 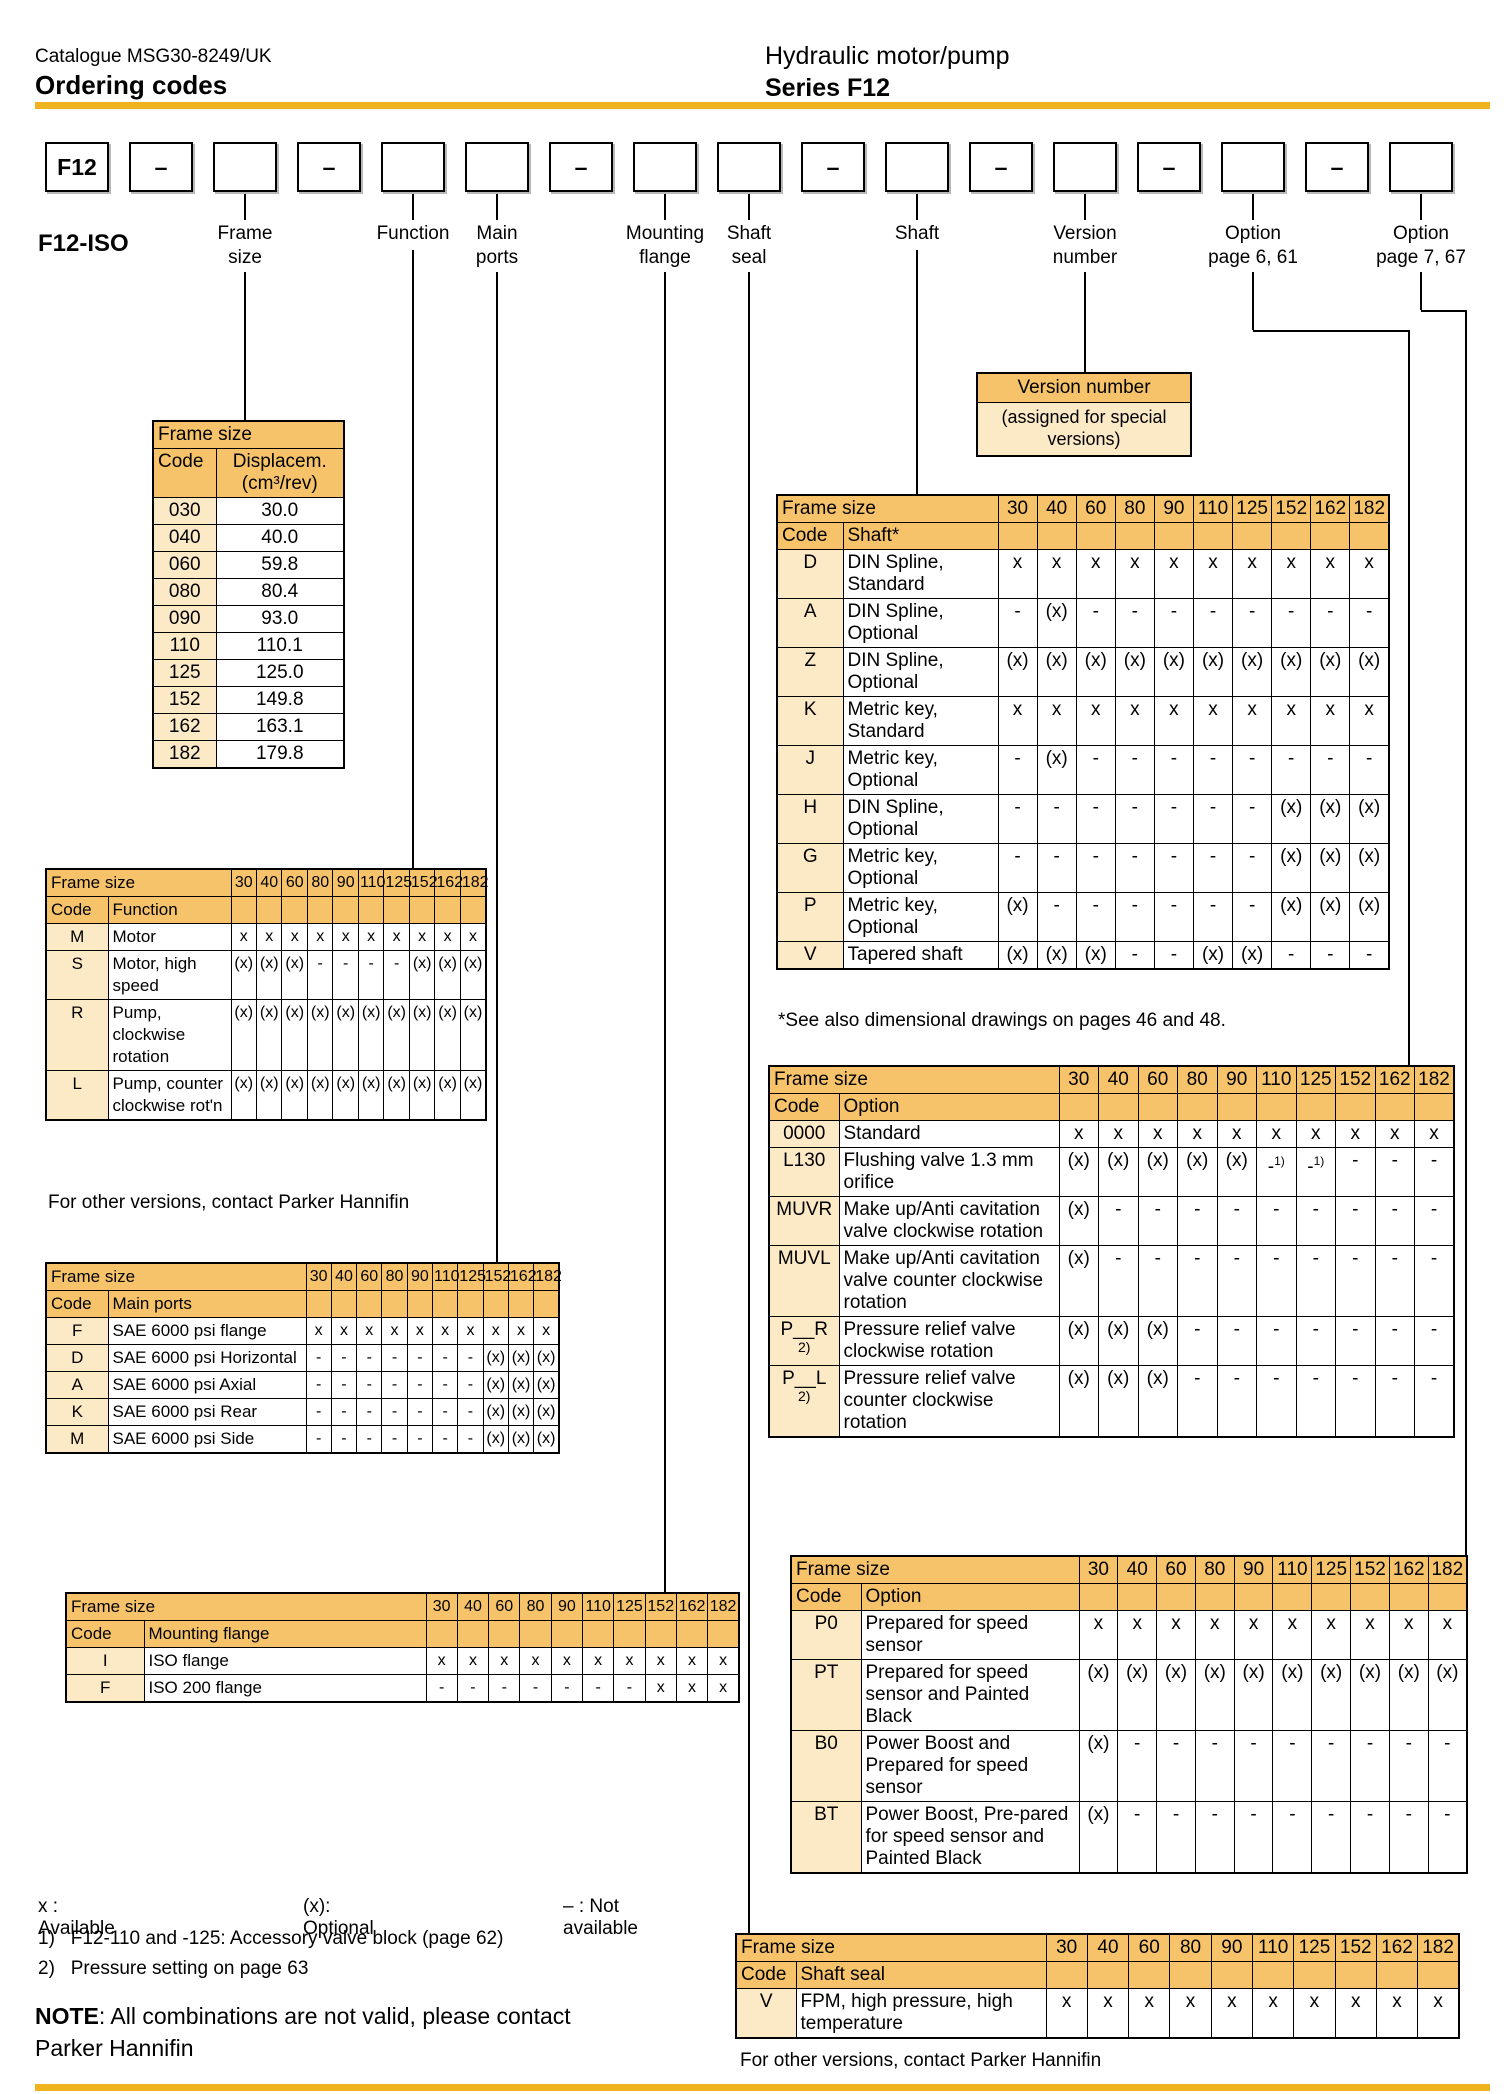 What do you see at coordinates (1253, 257) in the screenshot?
I see `label-line2: page 6, 61` at bounding box center [1253, 257].